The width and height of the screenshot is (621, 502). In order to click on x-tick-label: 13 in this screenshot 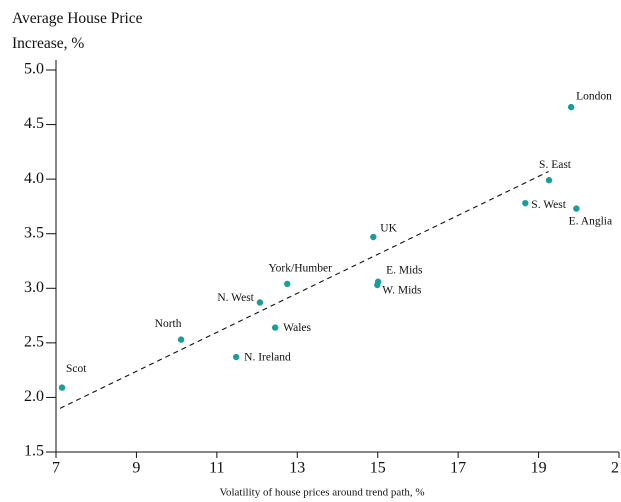, I will do `click(297, 468)`.